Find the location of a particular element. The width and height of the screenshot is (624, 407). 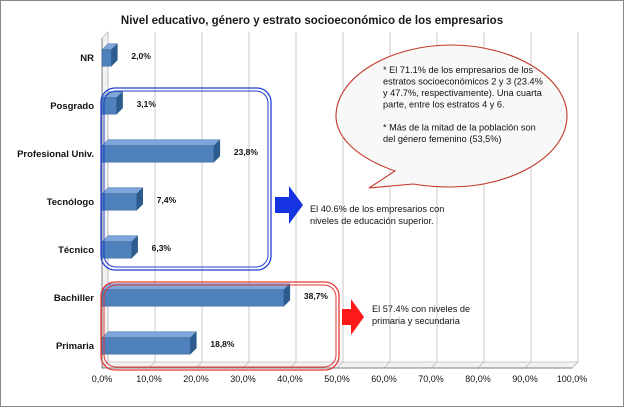

x-tick-label: 60,0% is located at coordinates (384, 379).